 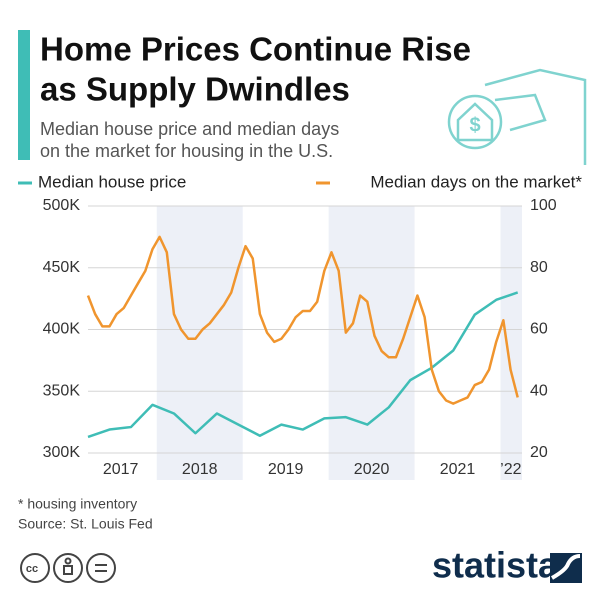 I want to click on y2-tick-label: 60, so click(x=539, y=329).